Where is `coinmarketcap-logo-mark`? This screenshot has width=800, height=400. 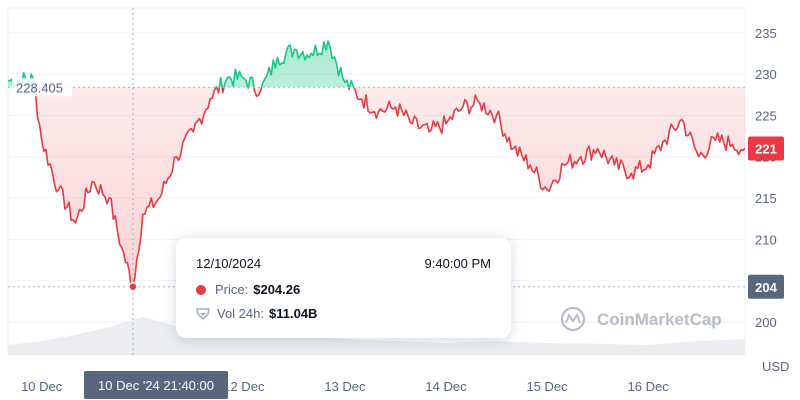
coinmarketcap-logo-mark is located at coordinates (573, 318).